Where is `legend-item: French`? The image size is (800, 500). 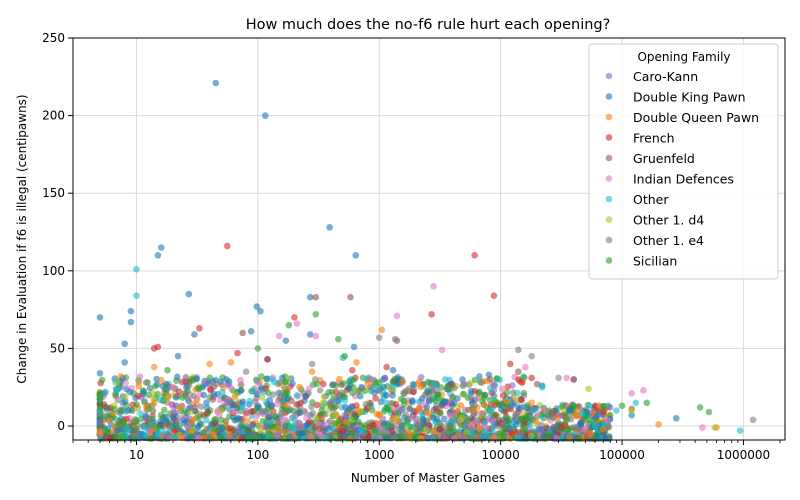 legend-item: French is located at coordinates (640, 138).